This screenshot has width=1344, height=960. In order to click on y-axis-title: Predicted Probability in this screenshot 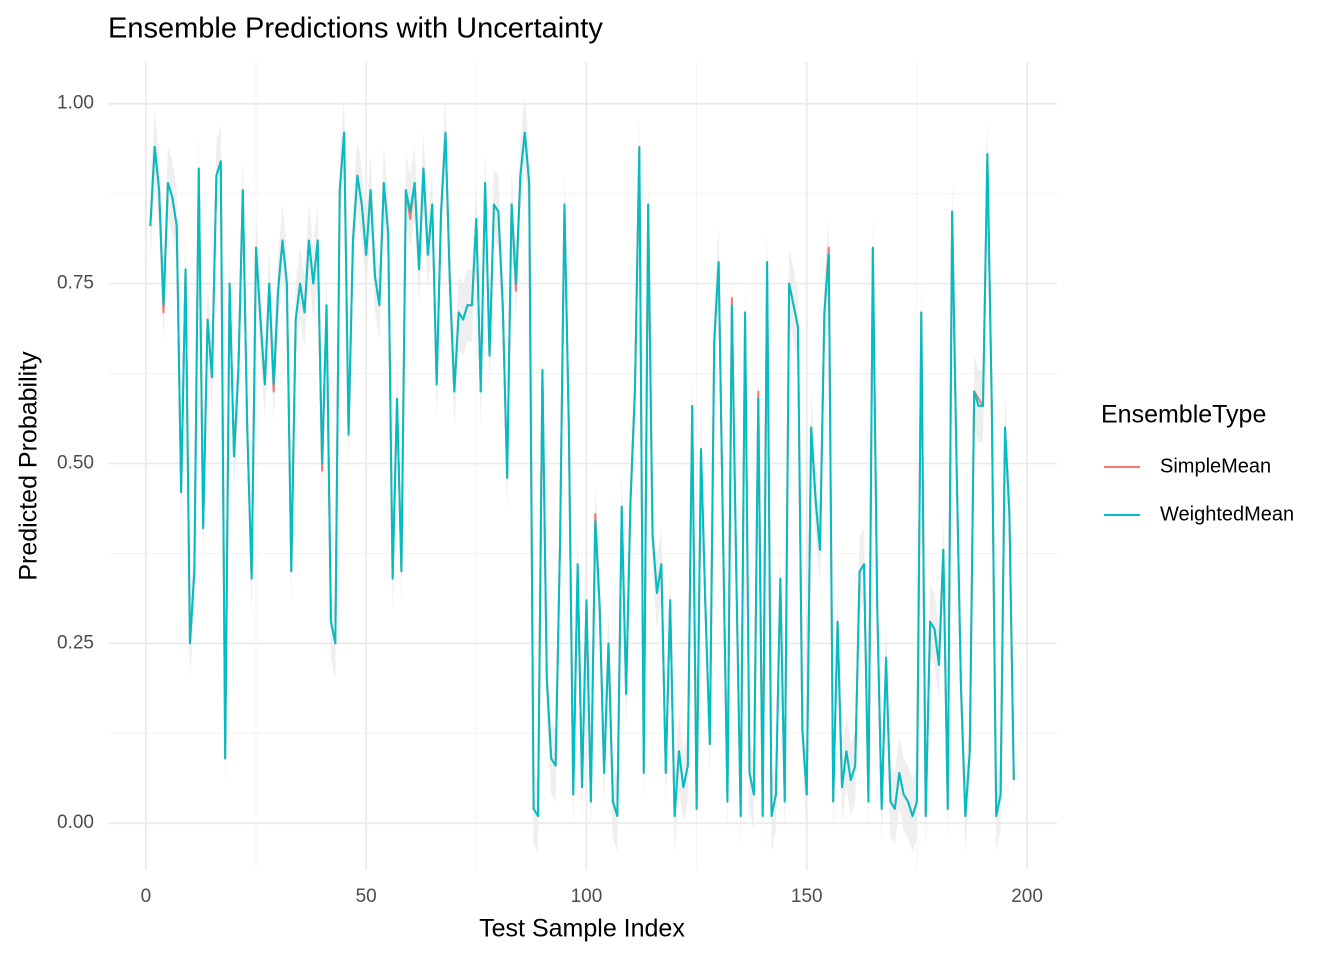, I will do `click(29, 466)`.